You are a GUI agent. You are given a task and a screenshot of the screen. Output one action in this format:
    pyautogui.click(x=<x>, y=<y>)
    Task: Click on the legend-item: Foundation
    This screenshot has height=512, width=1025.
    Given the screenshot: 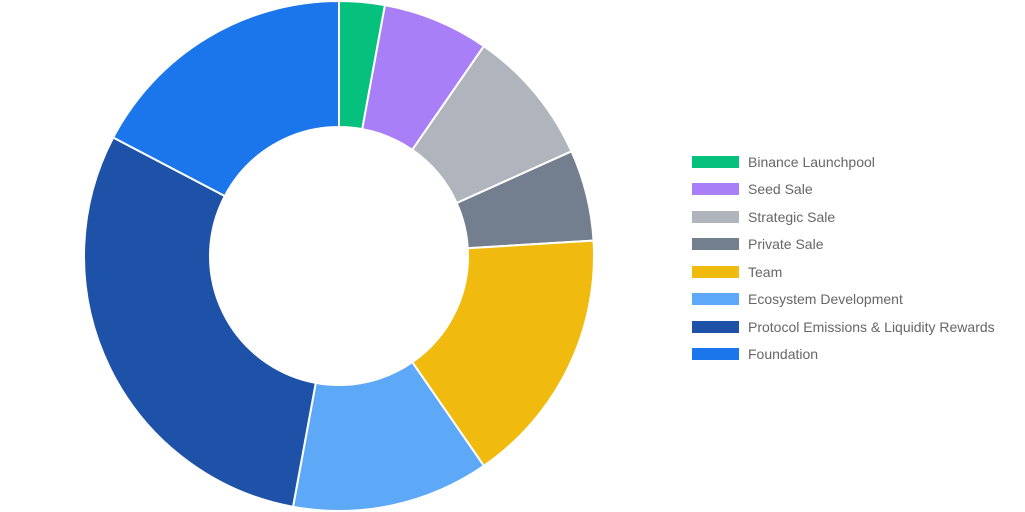 What is the action you would take?
    pyautogui.click(x=843, y=355)
    